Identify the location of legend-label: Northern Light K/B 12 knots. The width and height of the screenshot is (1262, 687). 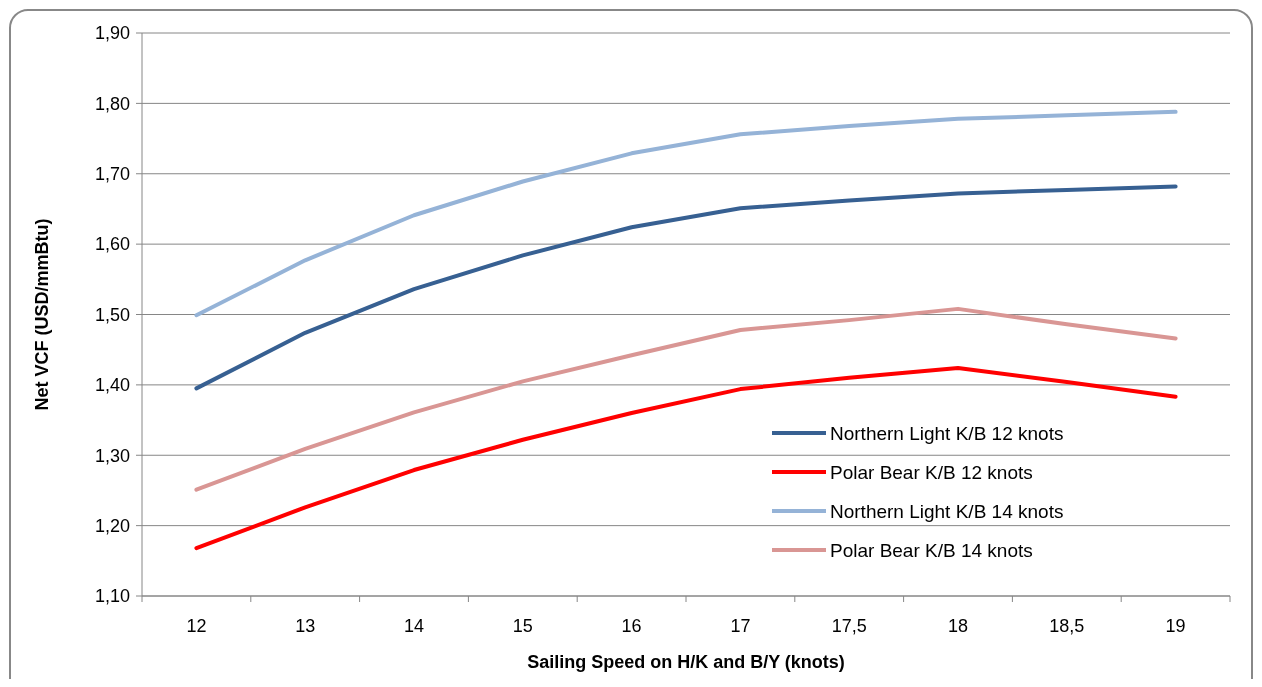
(947, 433).